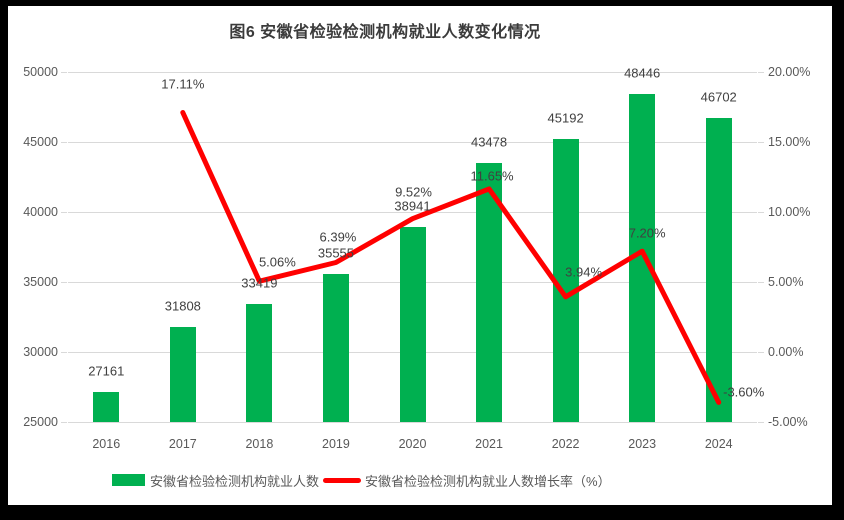 This screenshot has width=844, height=520. I want to click on growth-rate-label: 5.06%, so click(277, 262).